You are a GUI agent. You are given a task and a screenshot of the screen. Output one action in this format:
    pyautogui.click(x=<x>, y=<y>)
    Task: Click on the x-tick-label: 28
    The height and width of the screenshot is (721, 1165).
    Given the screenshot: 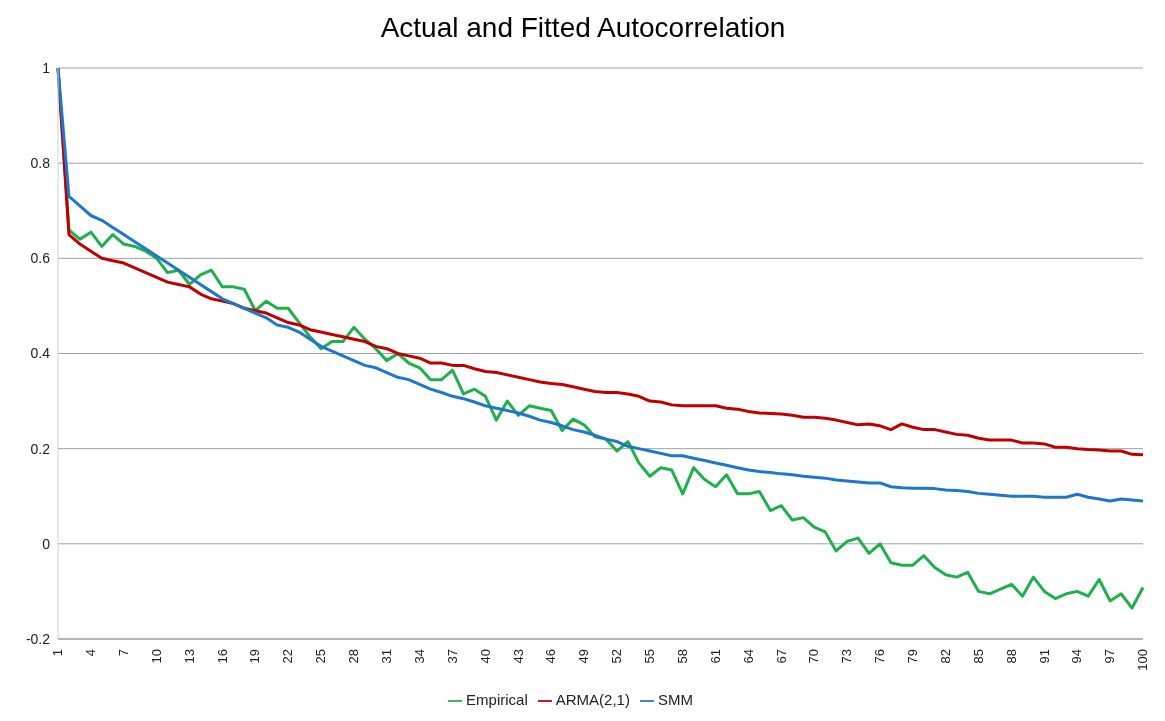 What is the action you would take?
    pyautogui.click(x=354, y=656)
    